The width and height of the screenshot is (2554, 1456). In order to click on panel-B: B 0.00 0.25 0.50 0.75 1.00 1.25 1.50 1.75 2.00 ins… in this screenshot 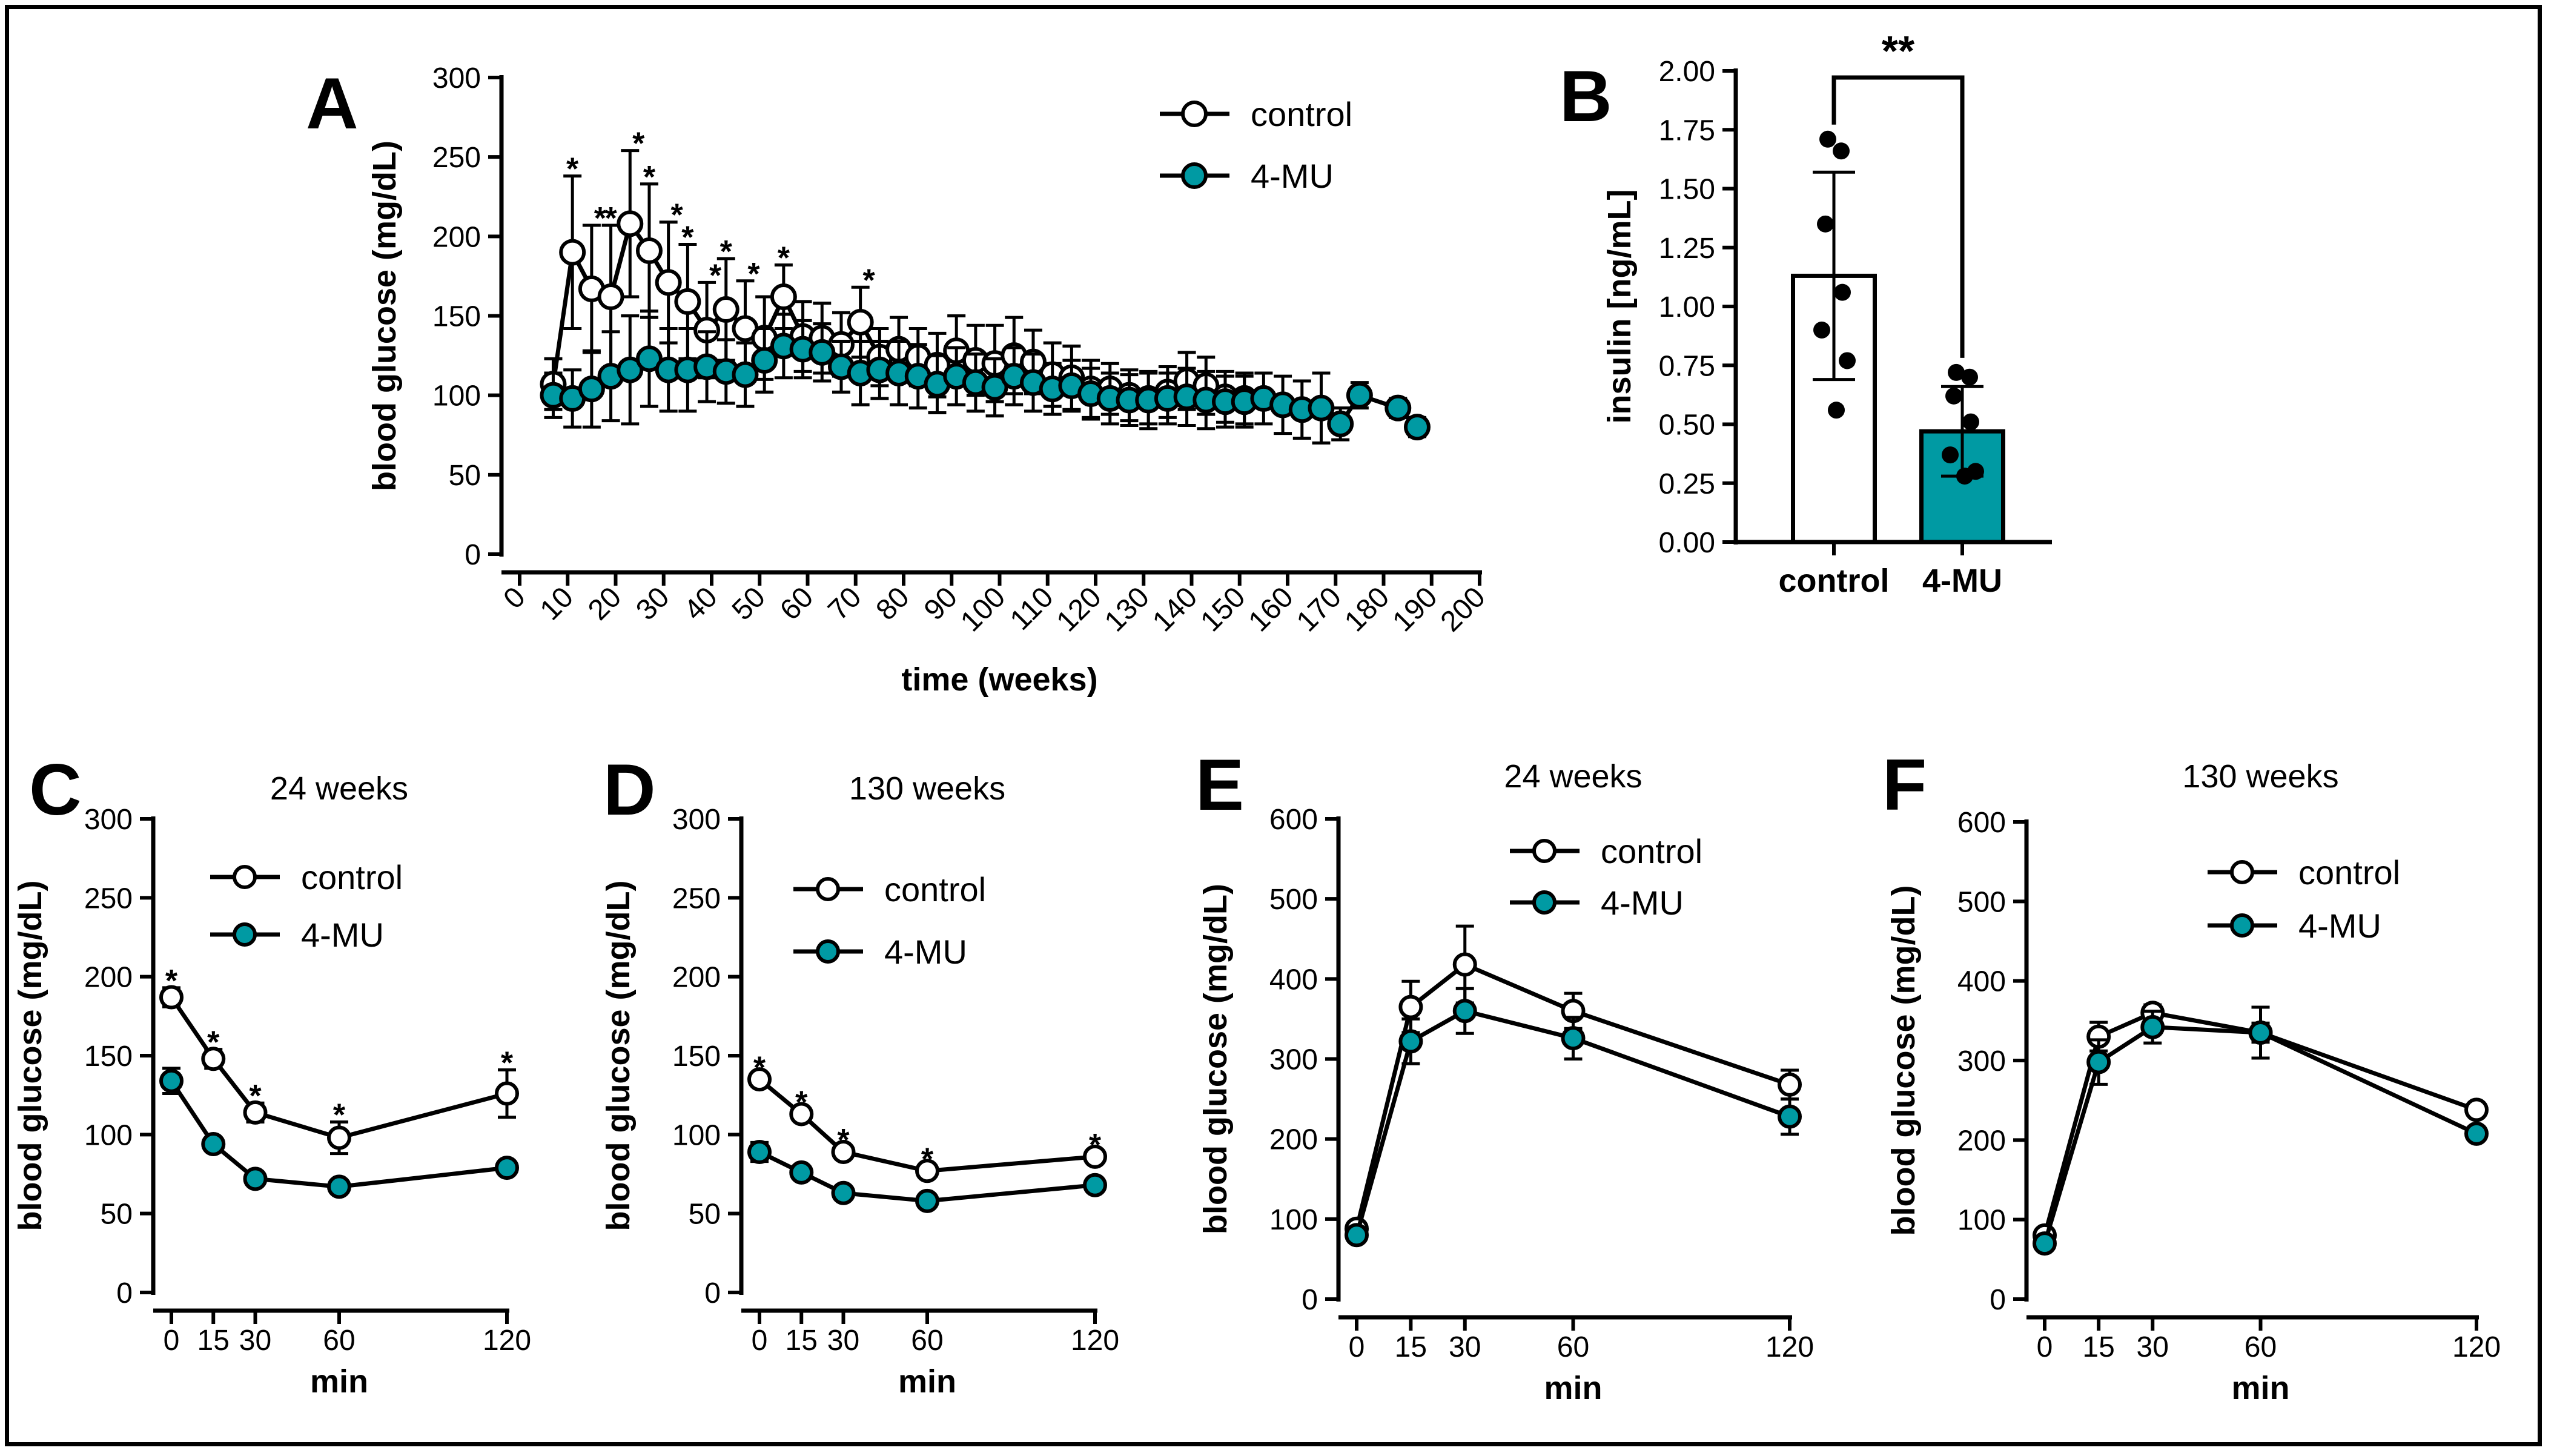, I will do `click(1806, 313)`.